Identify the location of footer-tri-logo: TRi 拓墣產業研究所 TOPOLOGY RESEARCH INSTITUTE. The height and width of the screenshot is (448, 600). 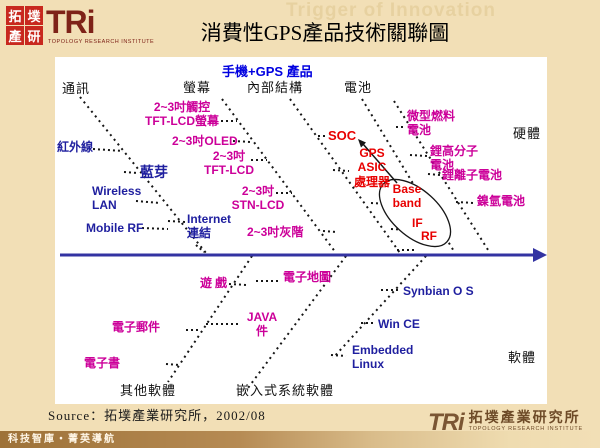
(505, 423).